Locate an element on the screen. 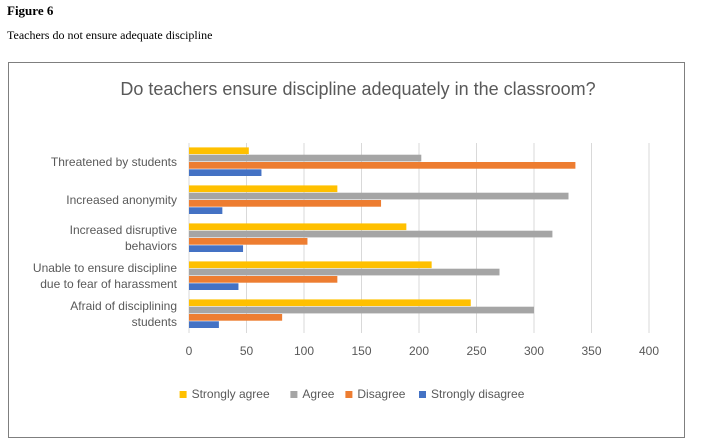 The width and height of the screenshot is (720, 447). x-tick-labels: 0 50 100 150 200 250 300 350 400 is located at coordinates (423, 351).